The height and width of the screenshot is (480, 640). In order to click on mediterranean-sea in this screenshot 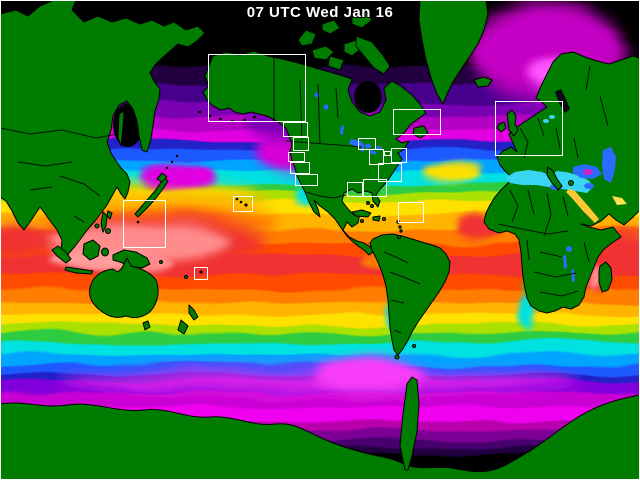, I will do `click(549, 181)`.